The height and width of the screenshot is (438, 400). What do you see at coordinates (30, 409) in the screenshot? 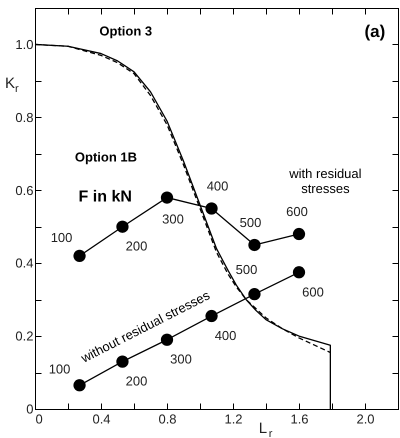
I see `y-tick-label: 0` at bounding box center [30, 409].